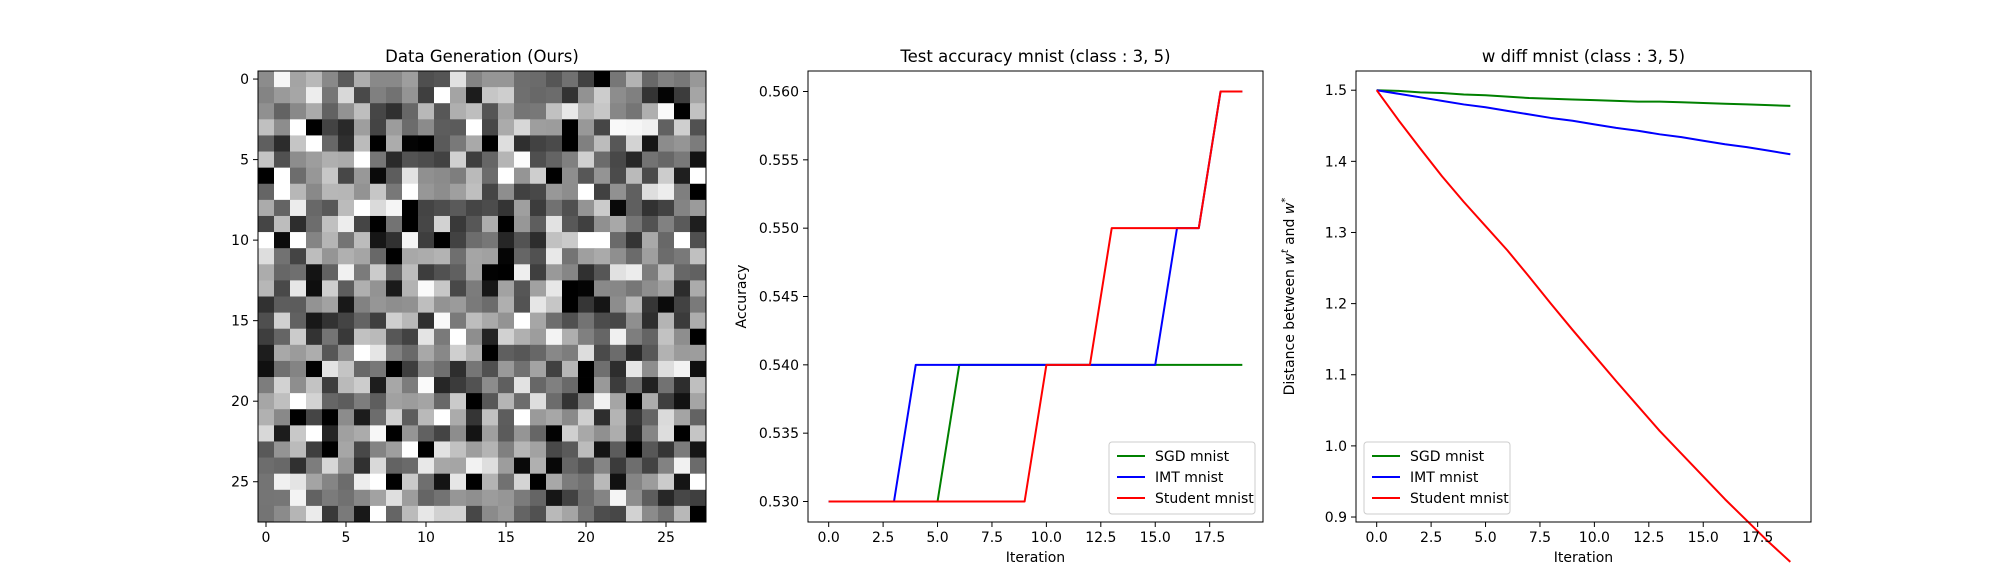  Describe the element at coordinates (1437, 478) in the screenshot. I see `legend: SGD mnist IMT mnist Student mnist` at that location.